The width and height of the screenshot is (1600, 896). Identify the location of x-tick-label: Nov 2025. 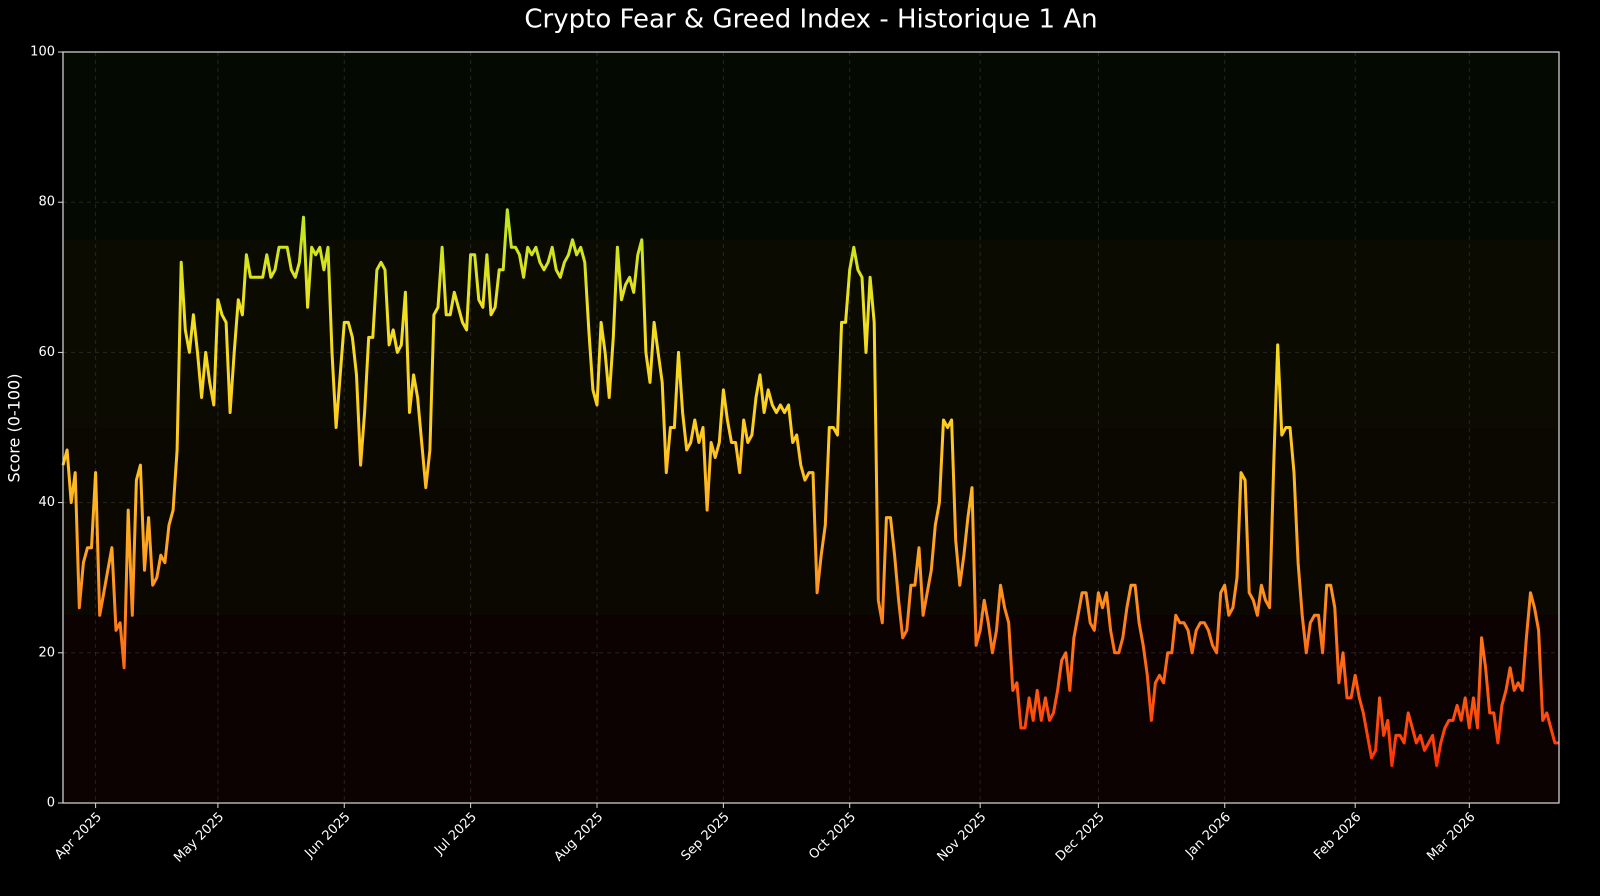
(962, 837).